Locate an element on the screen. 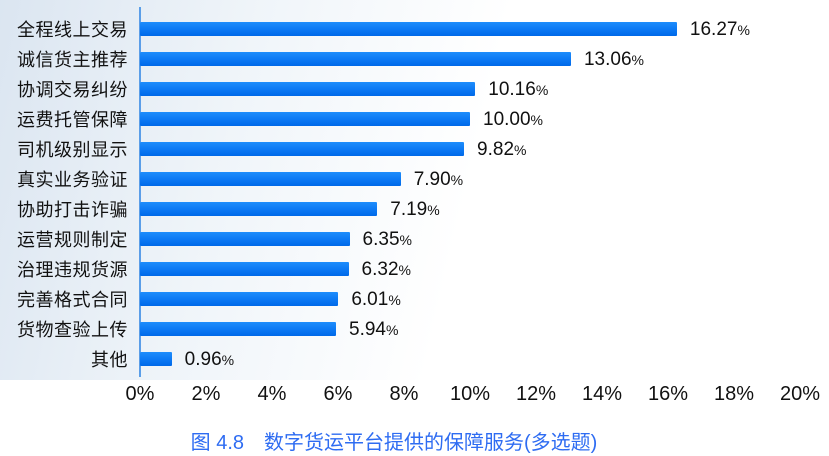 The image size is (829, 456). value-label: 7.19% is located at coordinates (414, 209).